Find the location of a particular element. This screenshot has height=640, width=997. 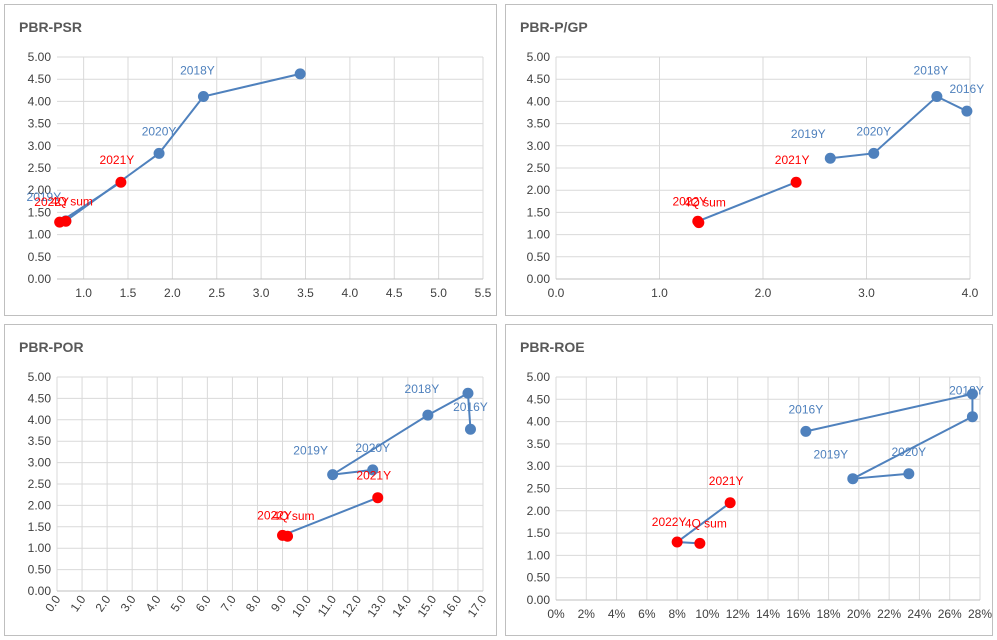

data-label: 2021Y is located at coordinates (373, 476).